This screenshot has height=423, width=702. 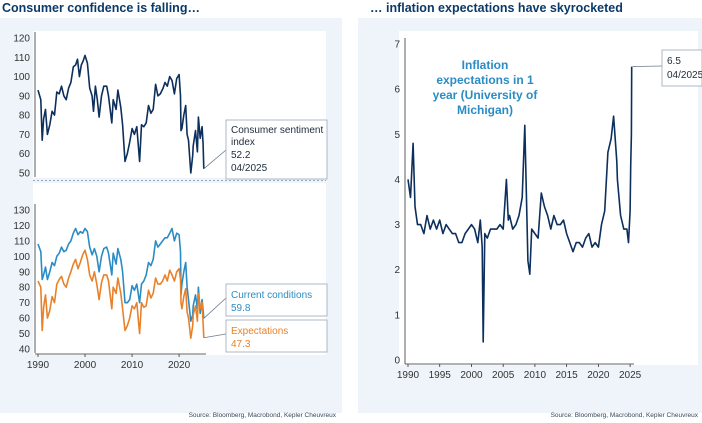 I want to click on expectations-series-line, so click(x=121, y=294).